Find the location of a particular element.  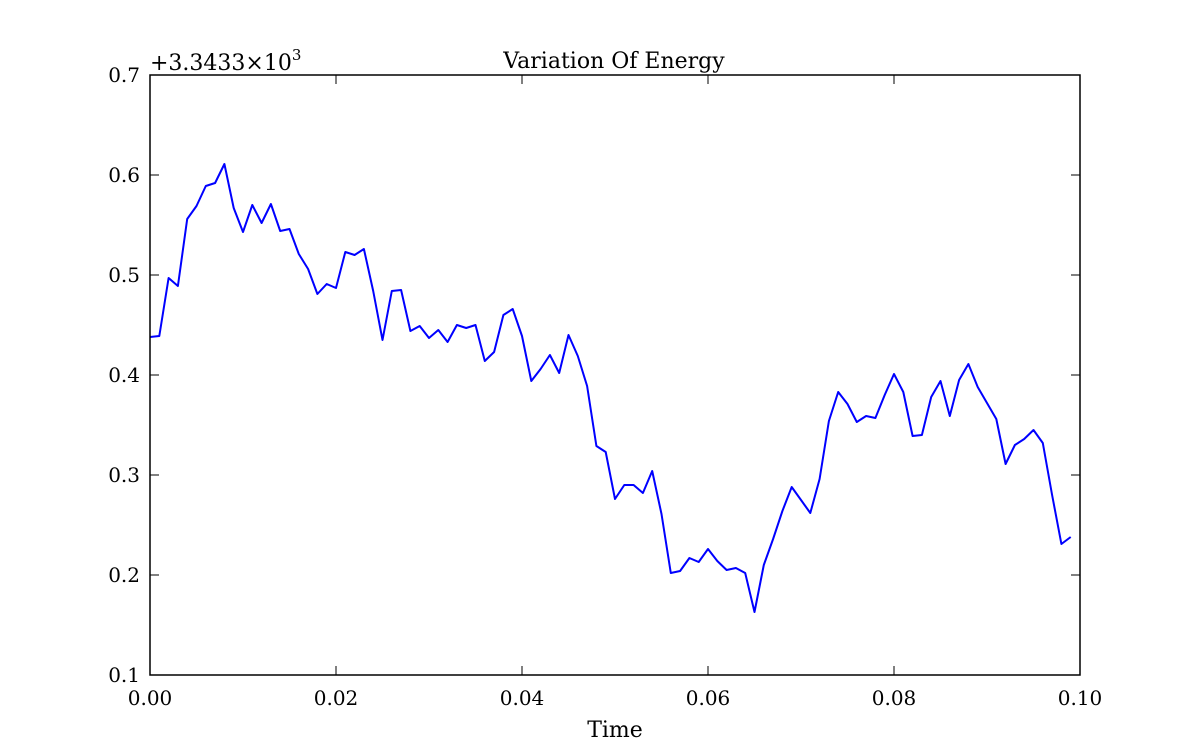

chart-title: Variation Of Energy is located at coordinates (613, 61).